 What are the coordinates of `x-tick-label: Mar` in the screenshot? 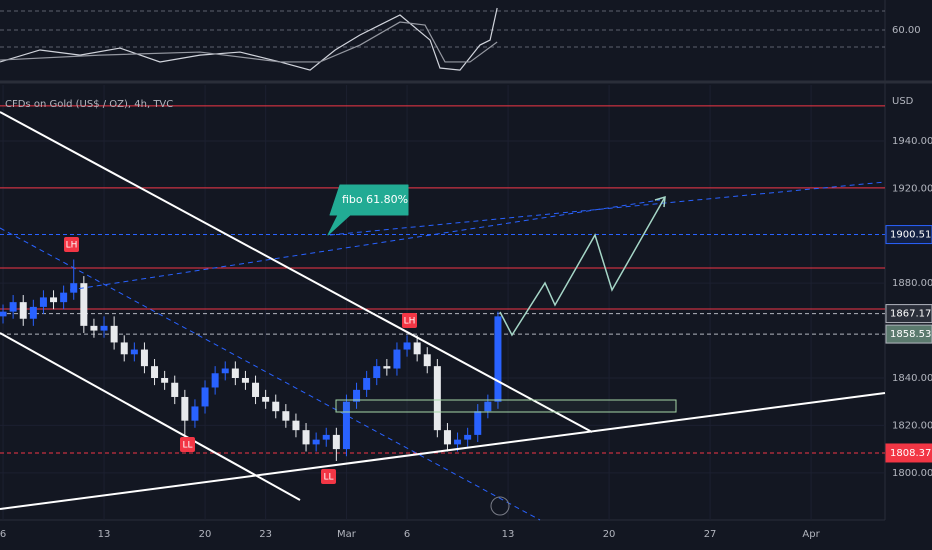 It's located at (347, 534).